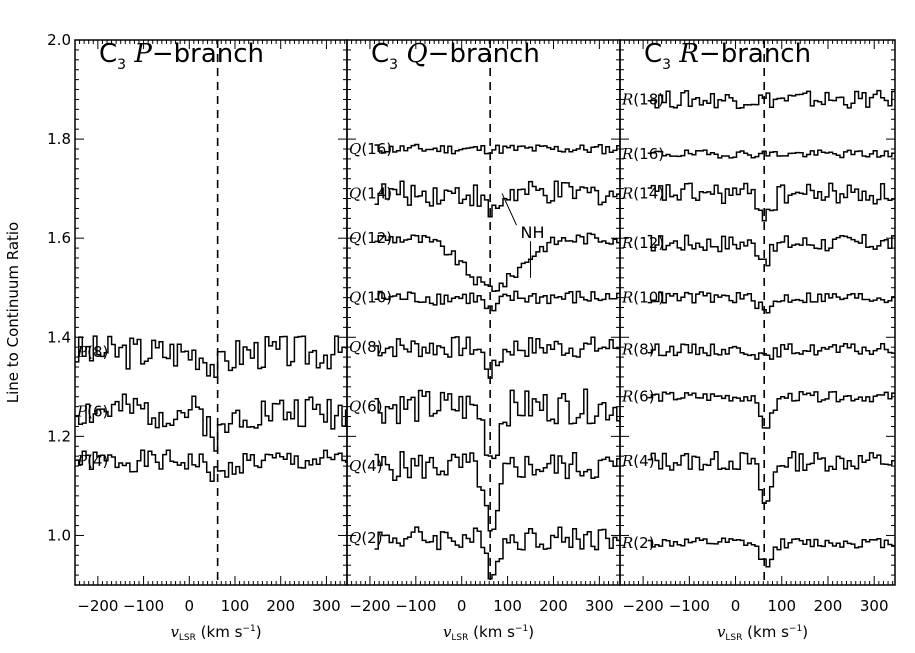 The image size is (915, 653). I want to click on series-label: R(14), so click(642, 194).